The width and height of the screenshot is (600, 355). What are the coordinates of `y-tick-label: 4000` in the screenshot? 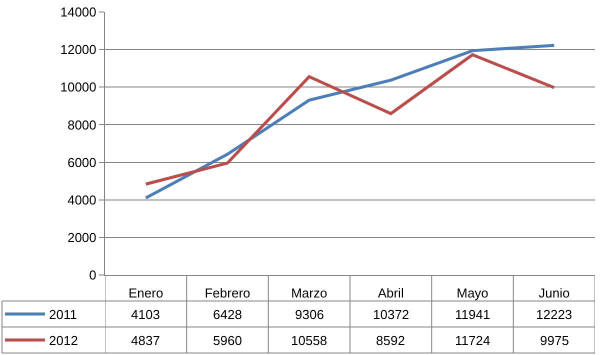 It's located at (81, 200).